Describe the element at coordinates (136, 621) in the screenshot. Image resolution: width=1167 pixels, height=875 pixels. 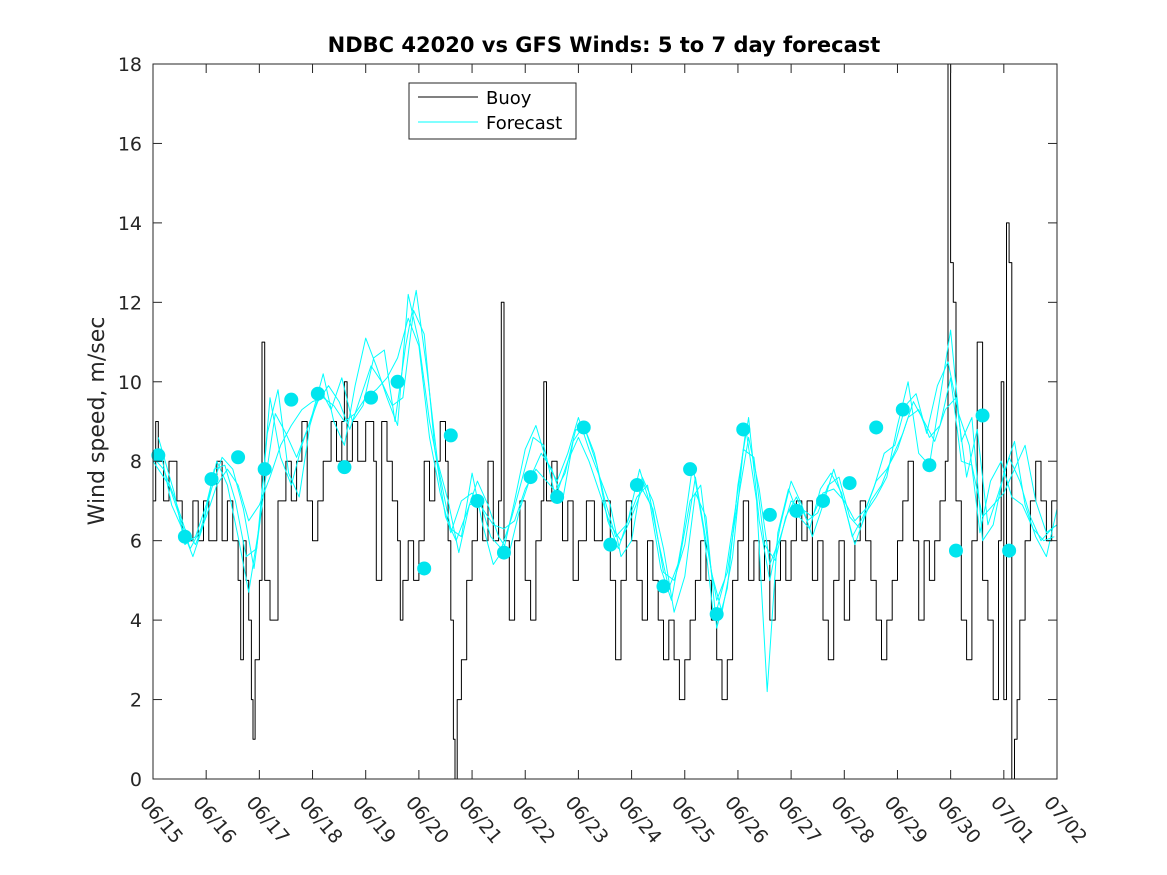
I see `y-tick-label: 4` at that location.